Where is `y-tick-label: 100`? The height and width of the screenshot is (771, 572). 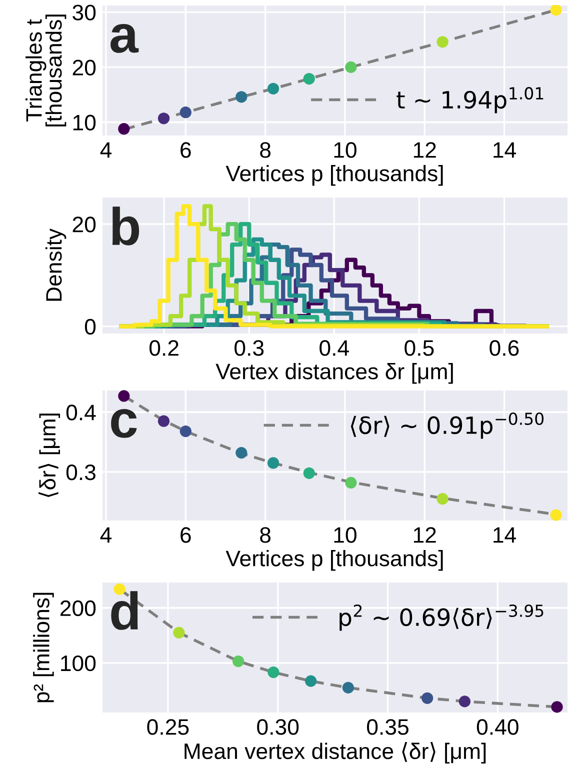
y-tick-label: 100 is located at coordinates (78, 663).